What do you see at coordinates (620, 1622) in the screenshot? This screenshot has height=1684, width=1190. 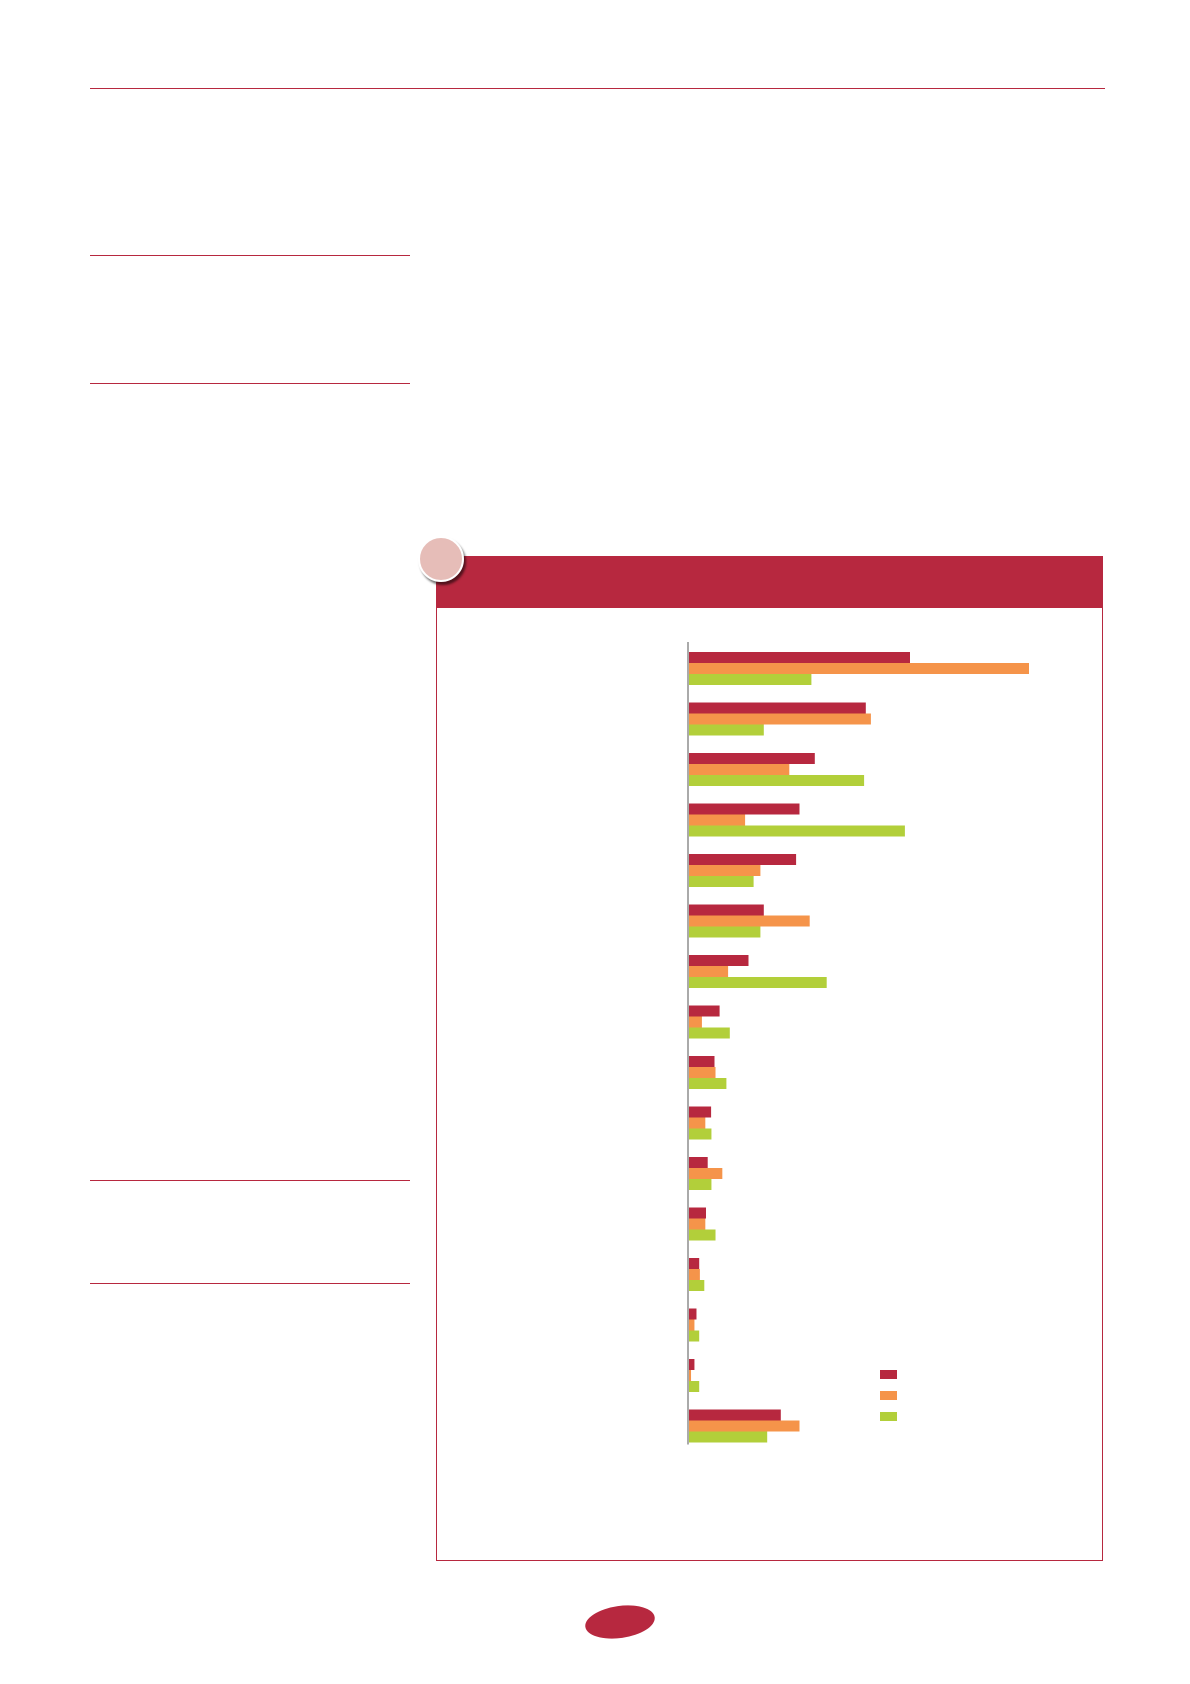 I see `page-number-badge` at bounding box center [620, 1622].